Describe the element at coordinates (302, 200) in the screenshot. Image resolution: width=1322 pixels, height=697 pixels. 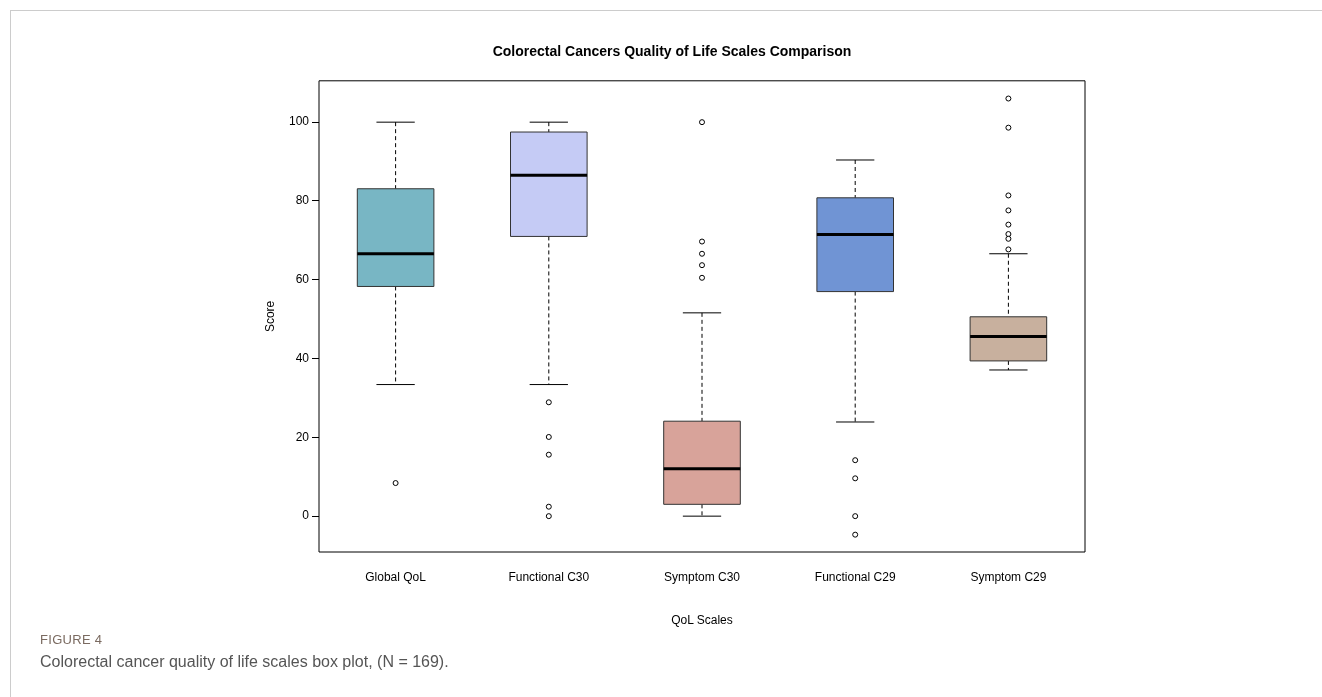
I see `y-tick-label: 80` at that location.